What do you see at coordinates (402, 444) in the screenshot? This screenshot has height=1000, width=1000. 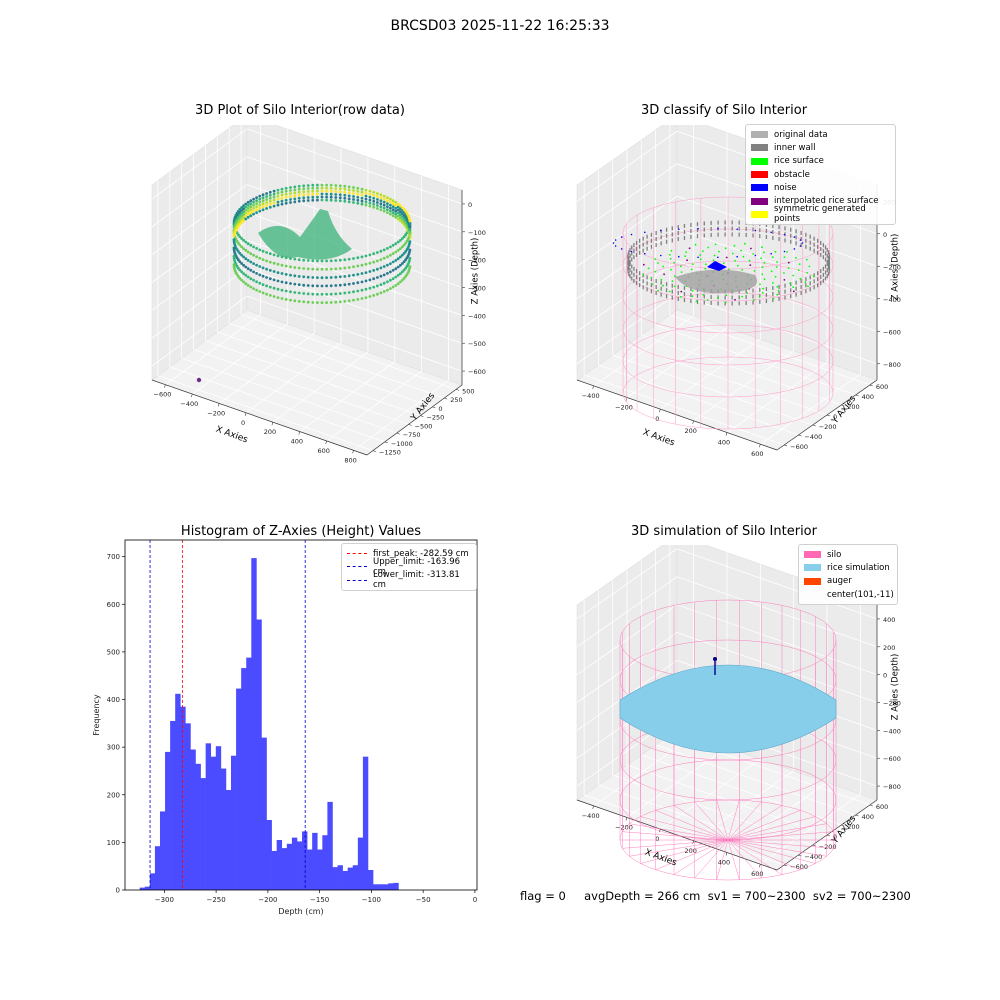 I see `y-tick-label: −1000` at bounding box center [402, 444].